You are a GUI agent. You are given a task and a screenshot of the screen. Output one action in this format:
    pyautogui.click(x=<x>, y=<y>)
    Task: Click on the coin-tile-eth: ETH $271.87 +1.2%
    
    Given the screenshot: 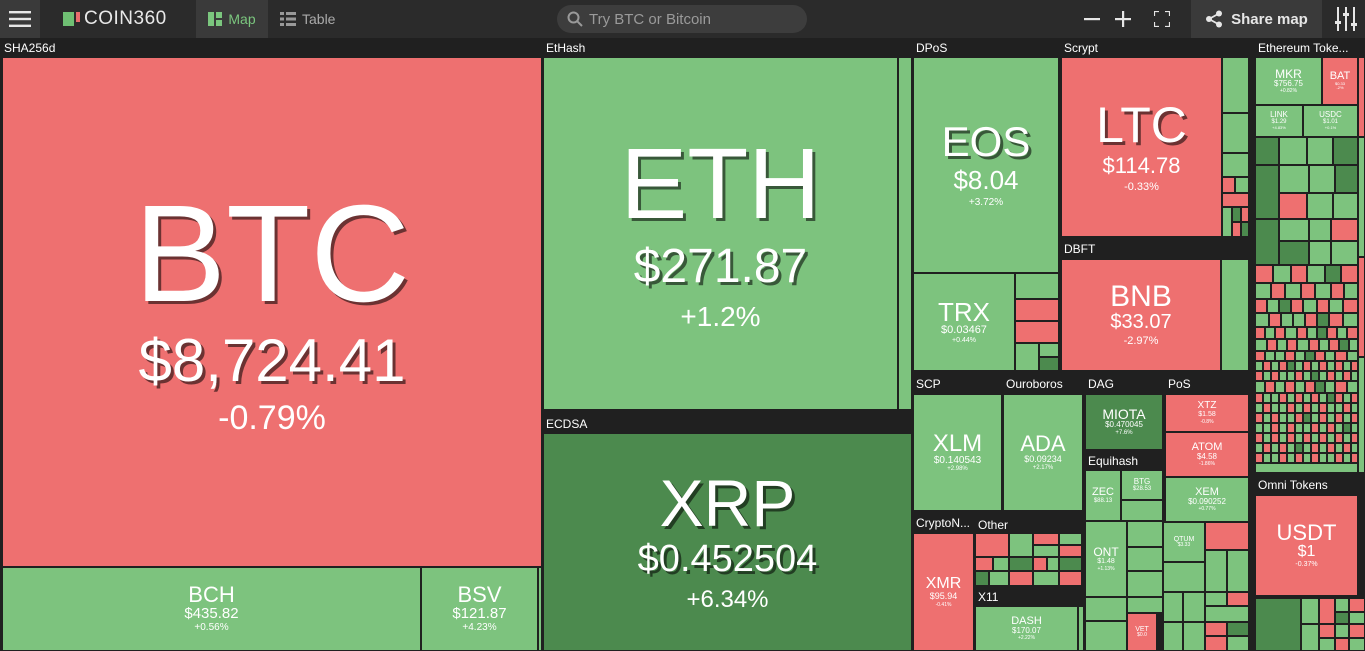 What is the action you would take?
    pyautogui.click(x=720, y=233)
    